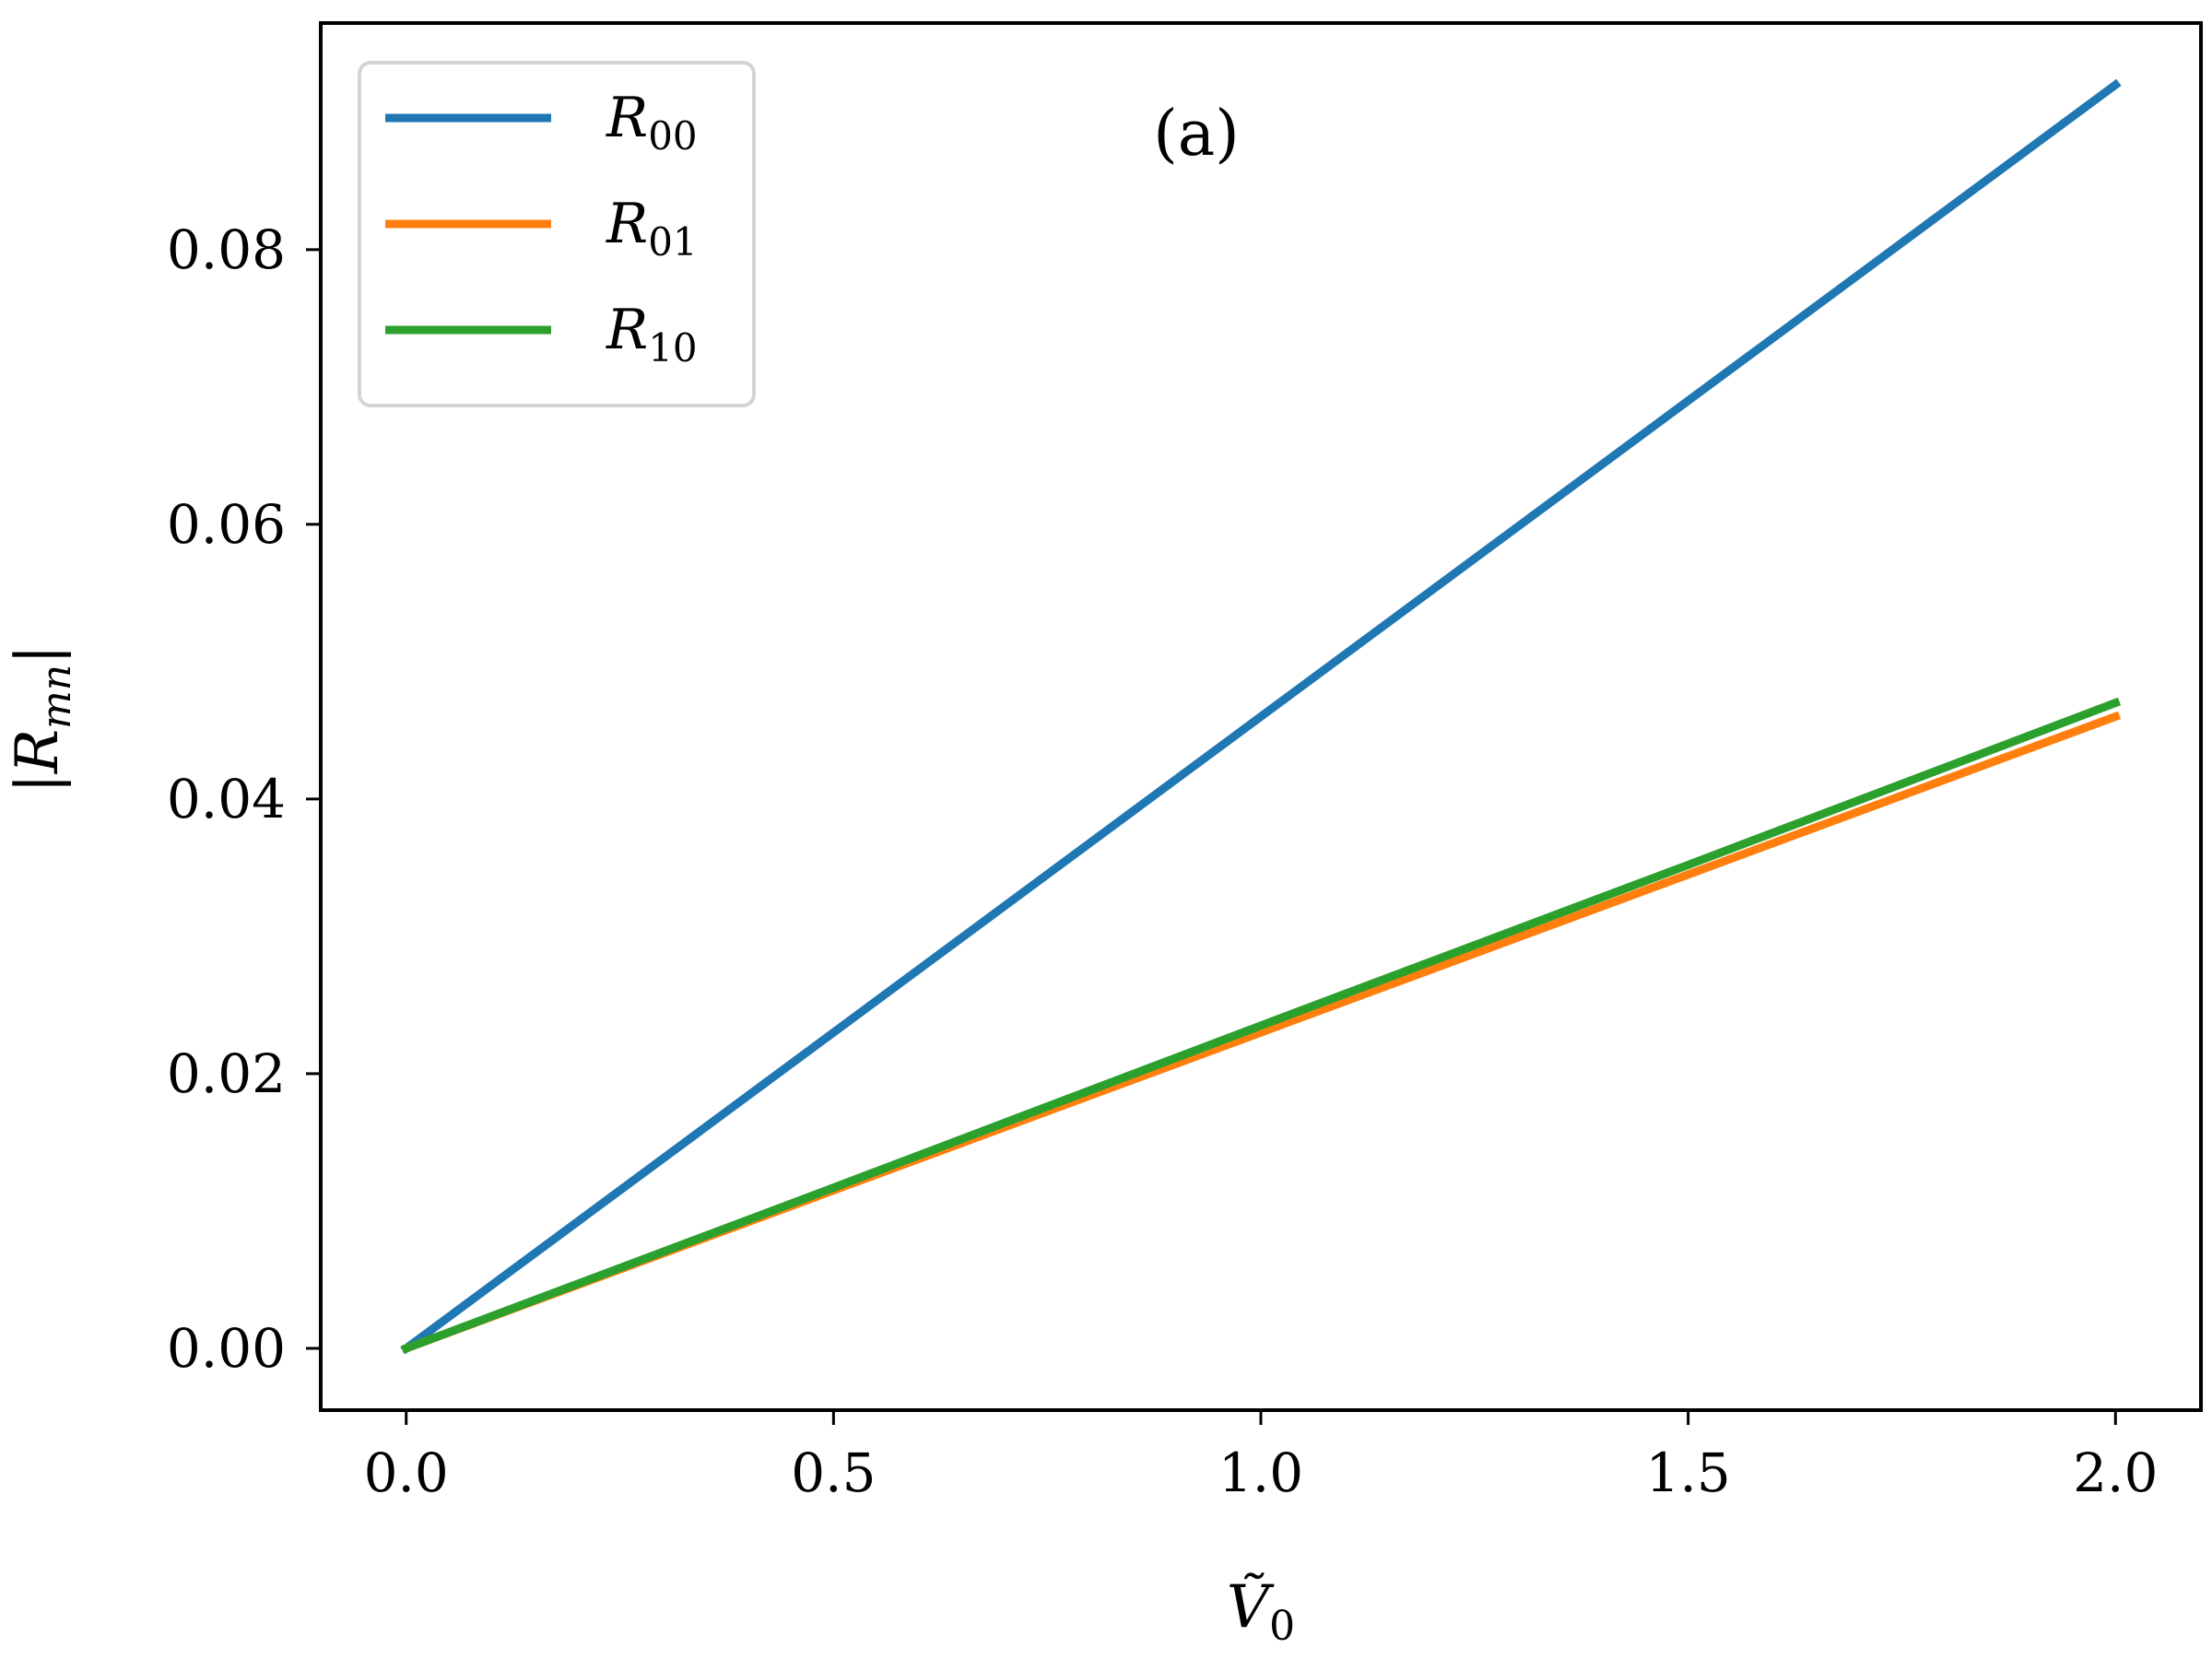  Describe the element at coordinates (672, 136) in the screenshot. I see `legend-label-sub: 00` at that location.